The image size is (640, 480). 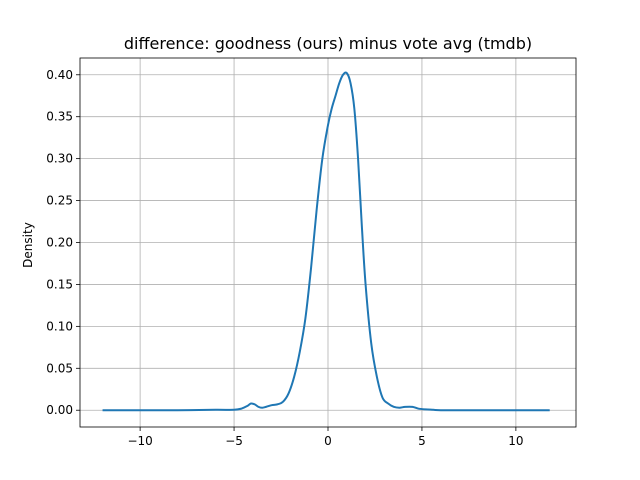 What do you see at coordinates (28, 245) in the screenshot?
I see `y-axis-label: Density` at bounding box center [28, 245].